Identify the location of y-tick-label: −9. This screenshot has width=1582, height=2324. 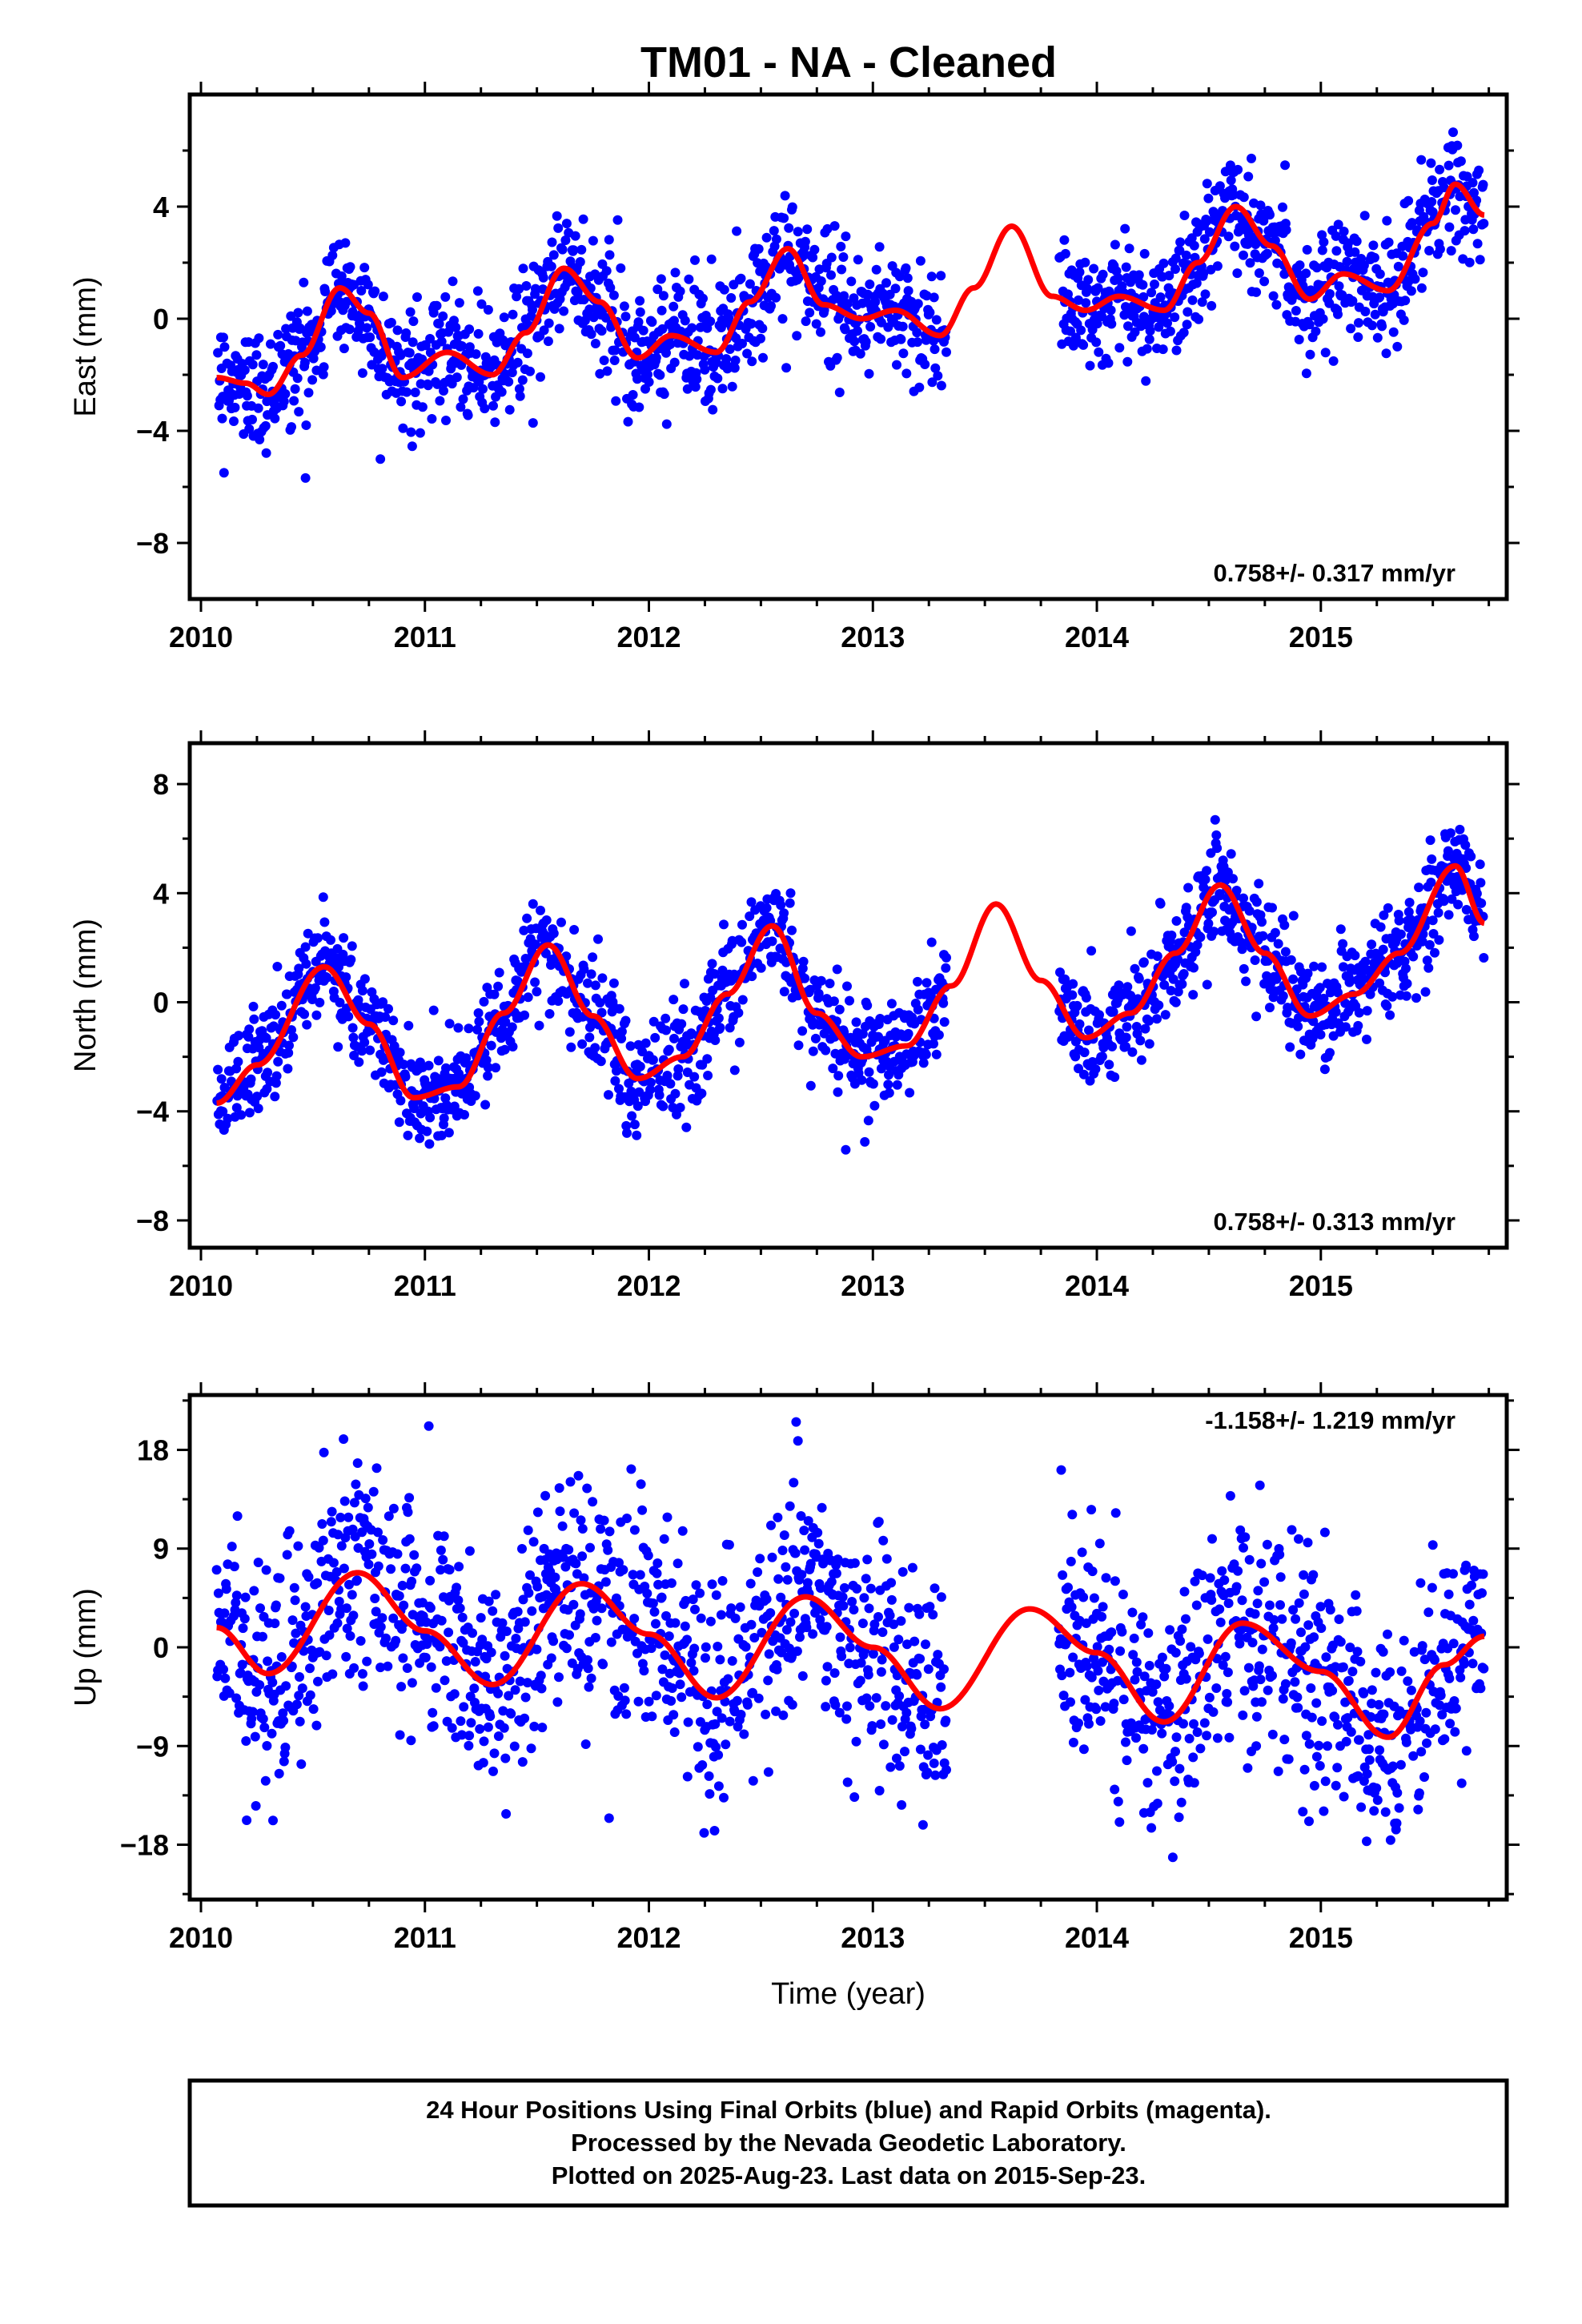
(152, 1746).